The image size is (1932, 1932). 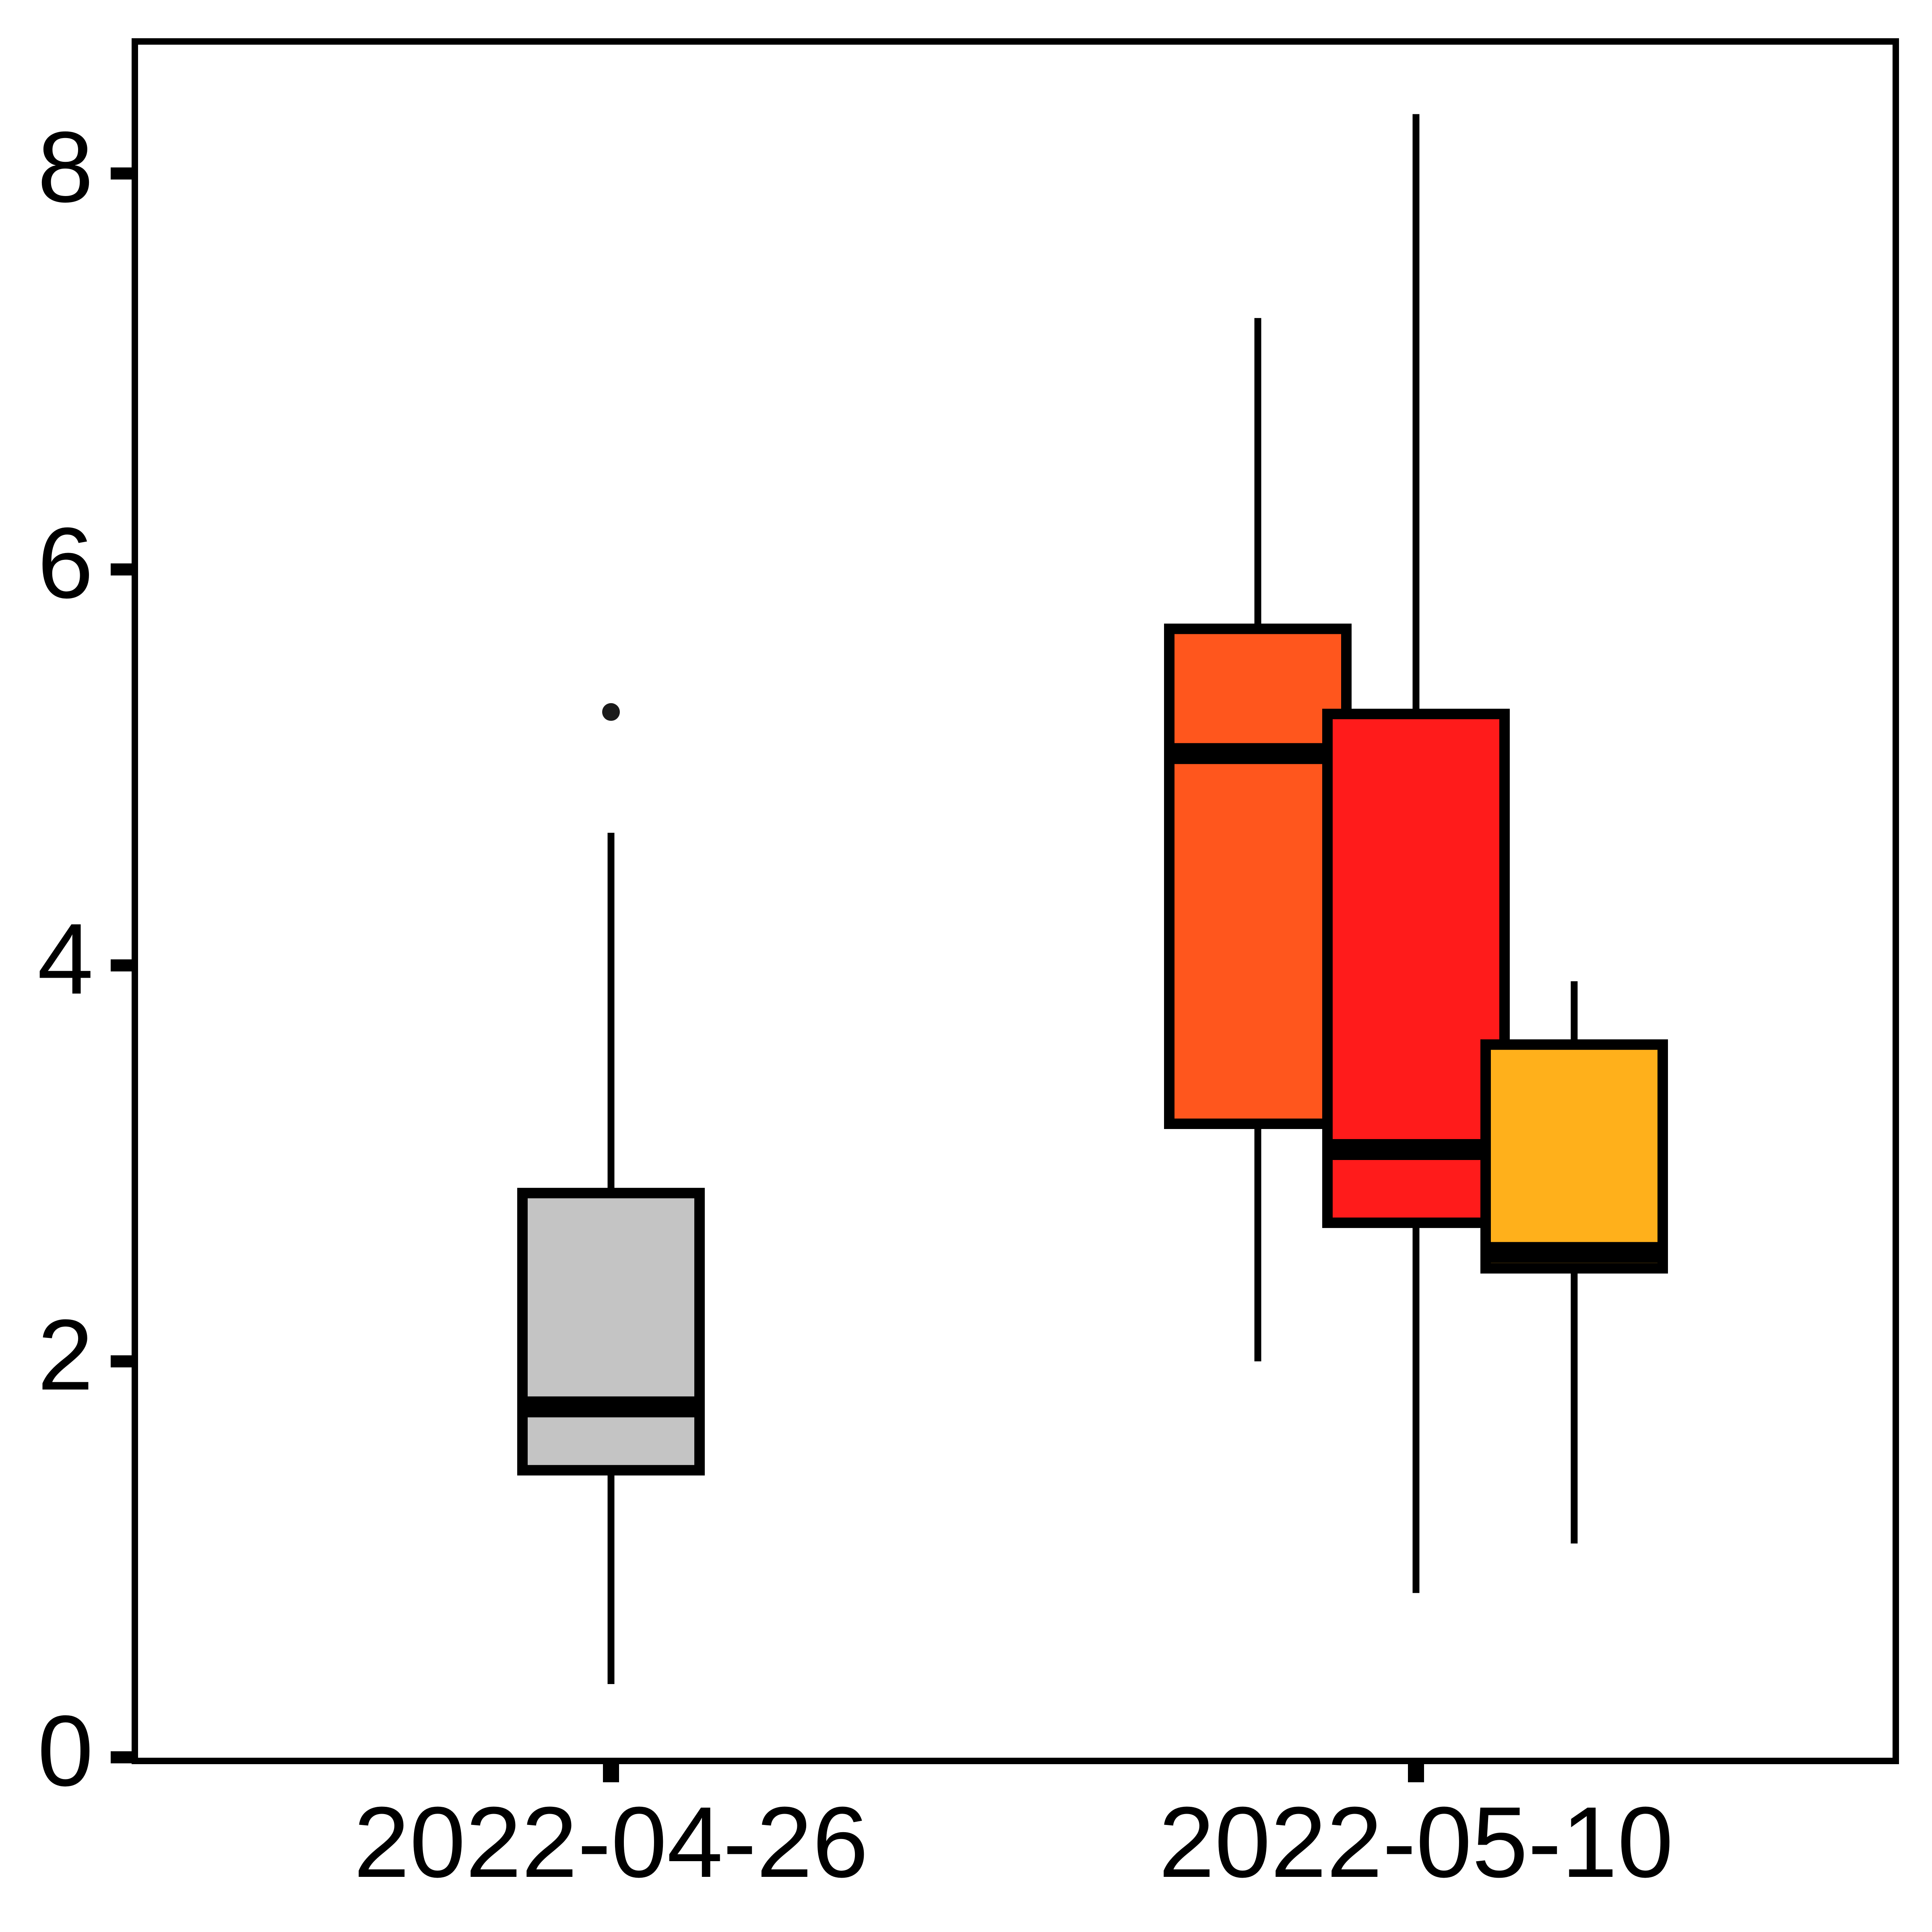 What do you see at coordinates (65, 167) in the screenshot?
I see `y-tick-label: 8` at bounding box center [65, 167].